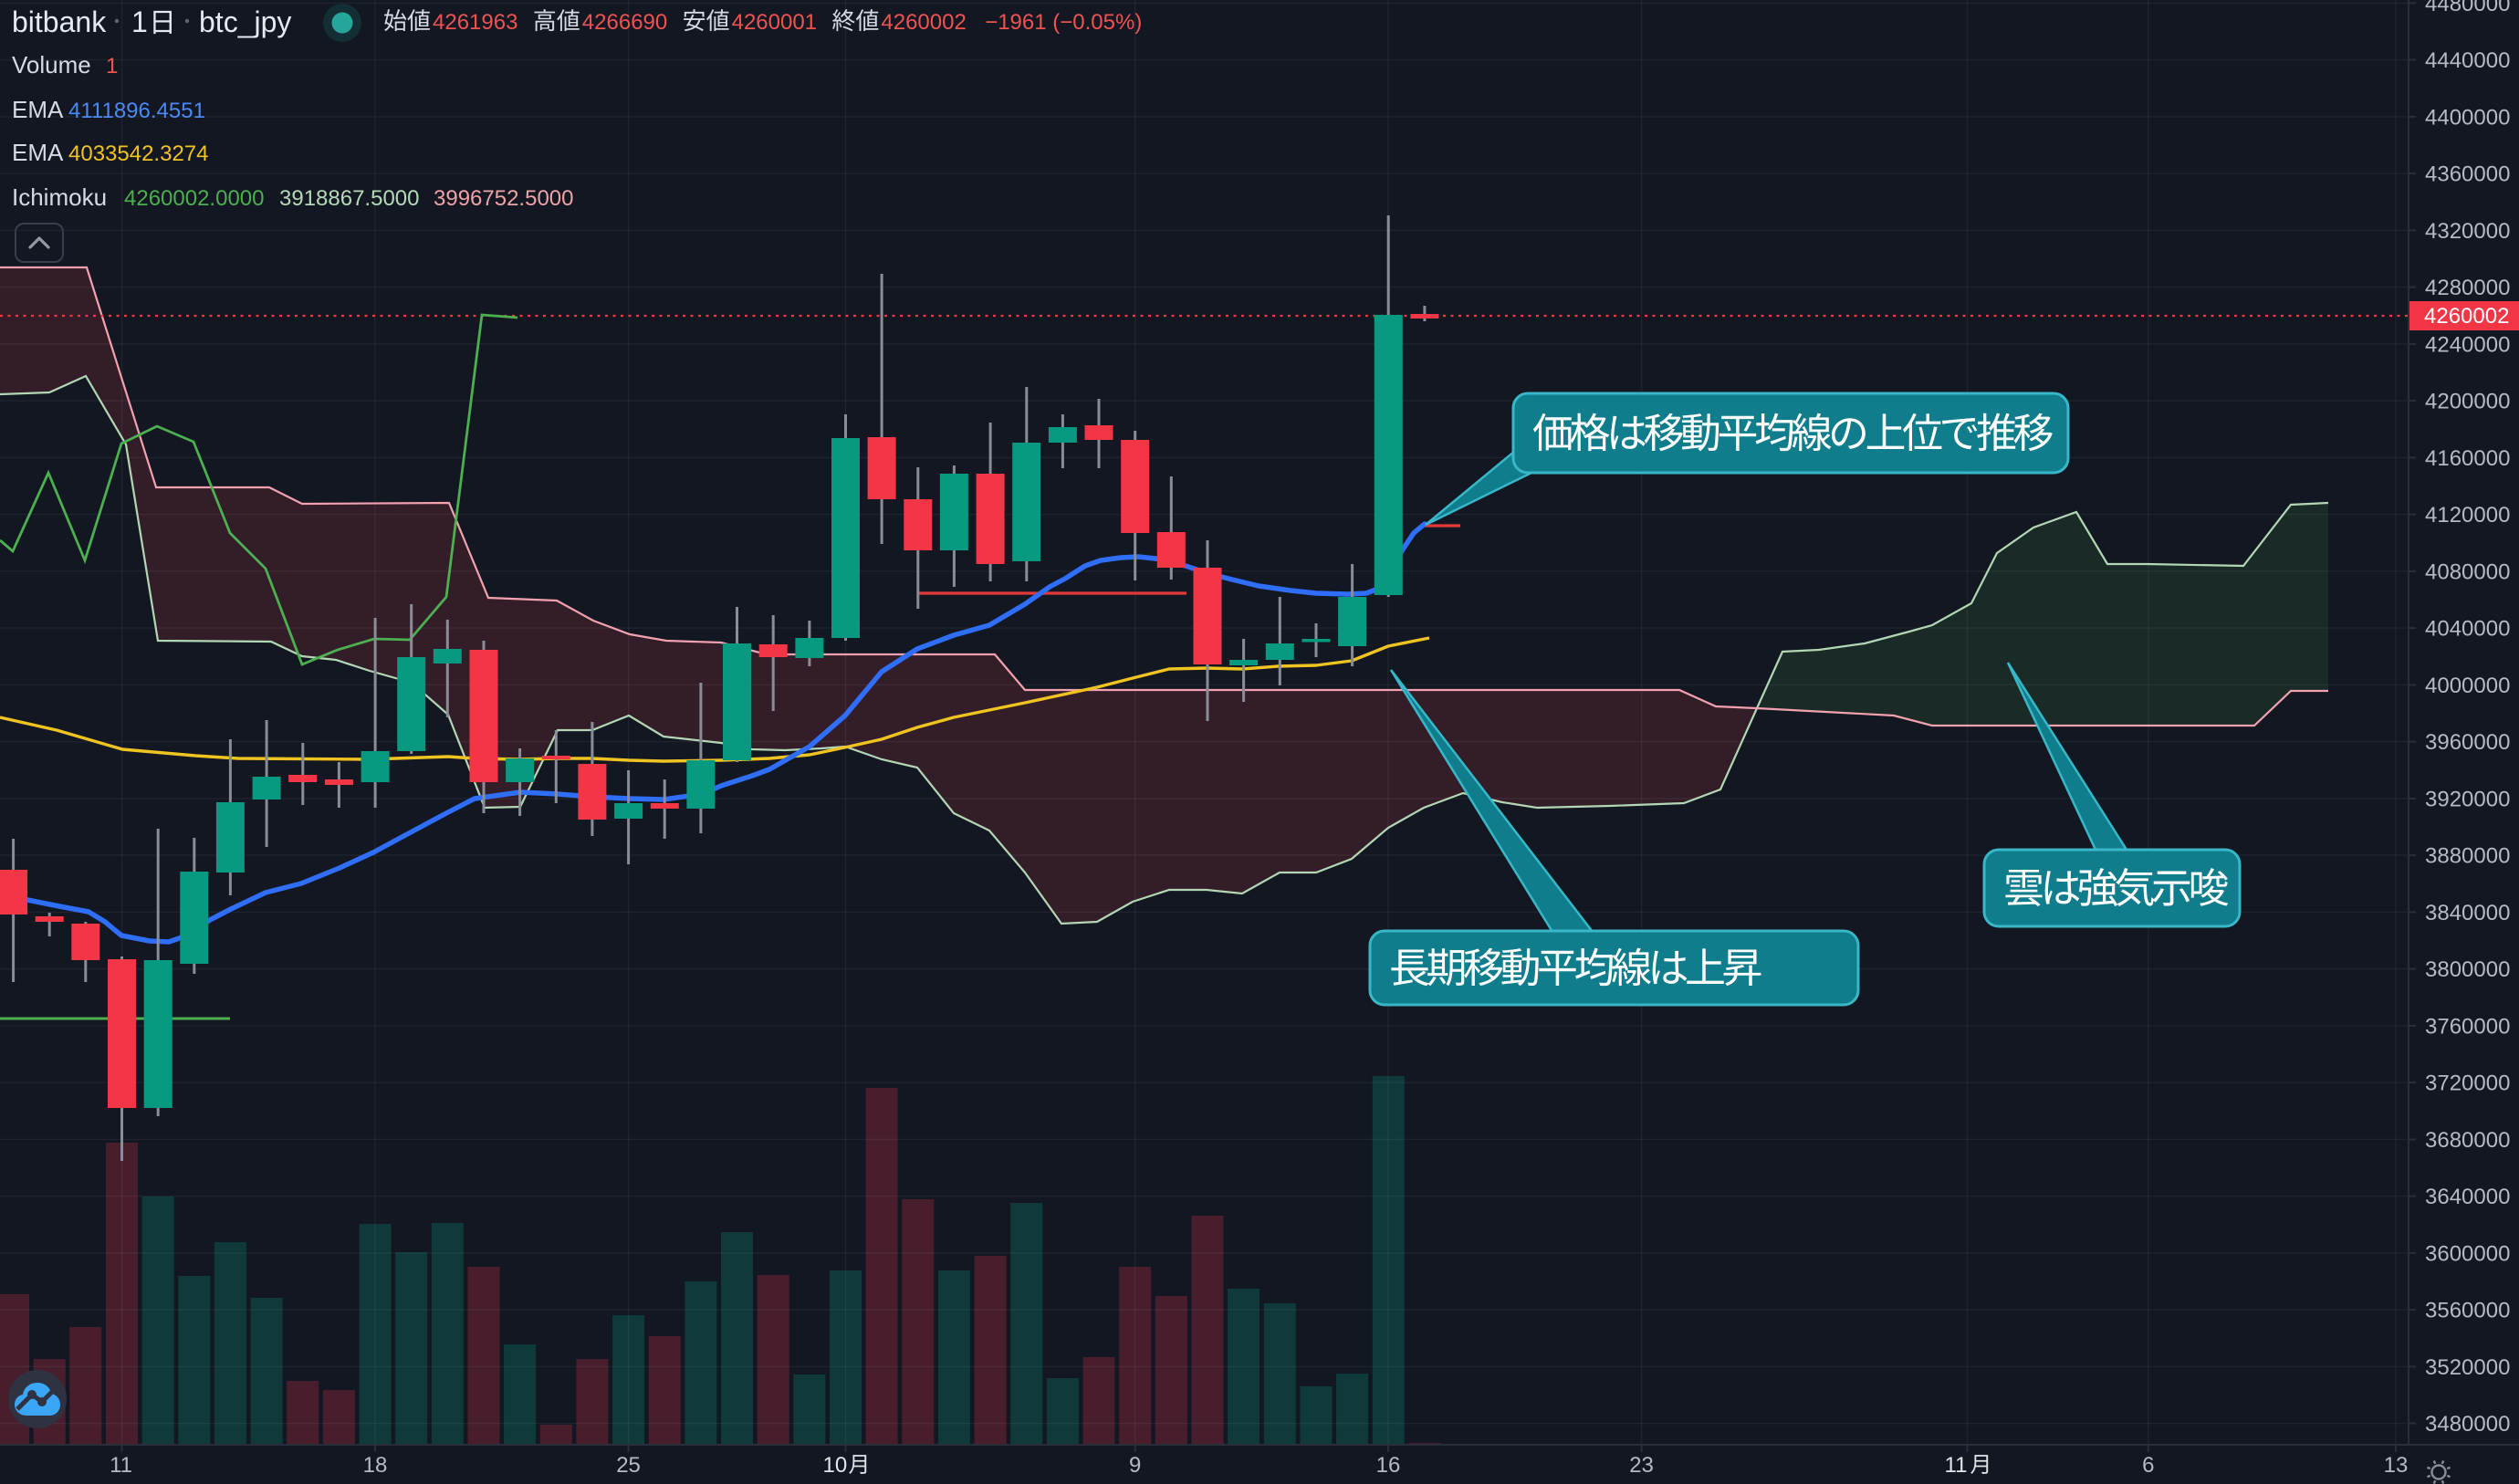  I want to click on svg-text: 4320000, so click(2467, 231).